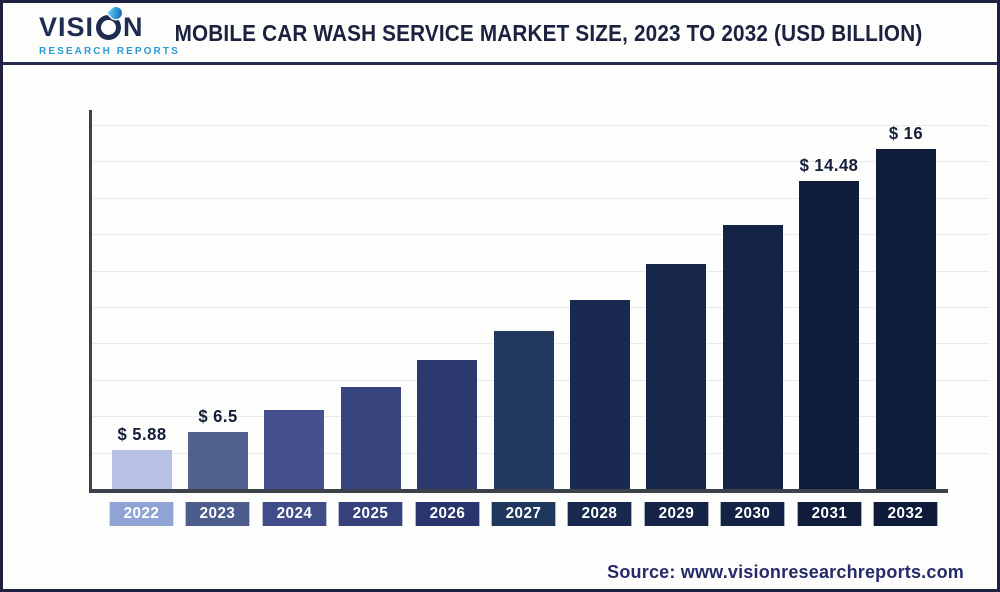 Image resolution: width=1000 pixels, height=592 pixels. I want to click on value-label-2023: $ 6.5, so click(218, 415).